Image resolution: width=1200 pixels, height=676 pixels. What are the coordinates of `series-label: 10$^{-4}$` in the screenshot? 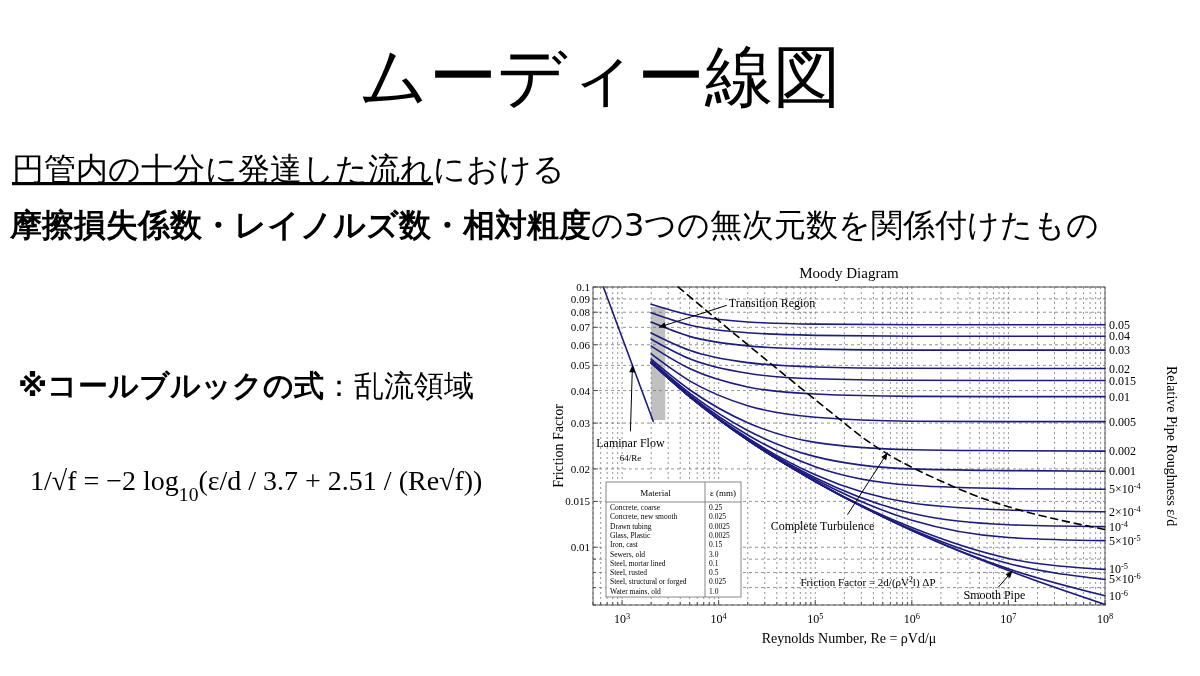 It's located at (1119, 526).